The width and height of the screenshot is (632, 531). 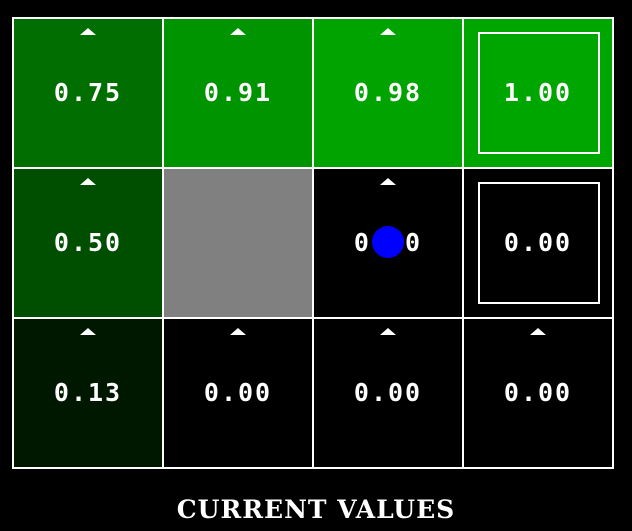 I want to click on state-value: 0.75, so click(x=88, y=92).